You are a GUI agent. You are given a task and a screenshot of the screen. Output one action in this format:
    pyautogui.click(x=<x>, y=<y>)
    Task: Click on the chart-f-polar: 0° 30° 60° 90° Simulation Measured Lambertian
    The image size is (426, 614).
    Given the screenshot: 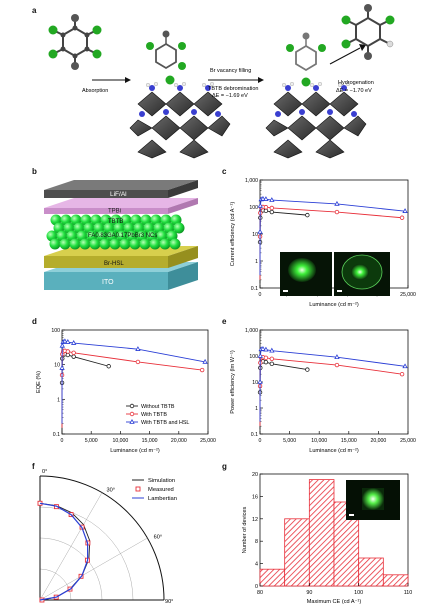 What is the action you would take?
    pyautogui.click(x=107, y=537)
    